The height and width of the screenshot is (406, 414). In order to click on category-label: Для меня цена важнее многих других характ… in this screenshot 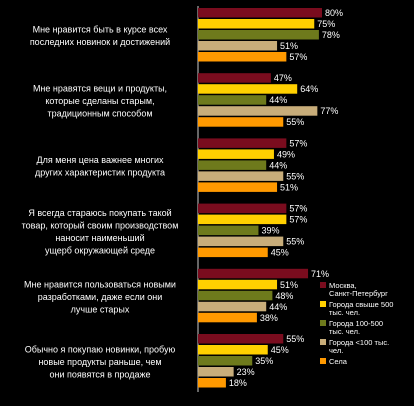, I will do `click(100, 166)`.